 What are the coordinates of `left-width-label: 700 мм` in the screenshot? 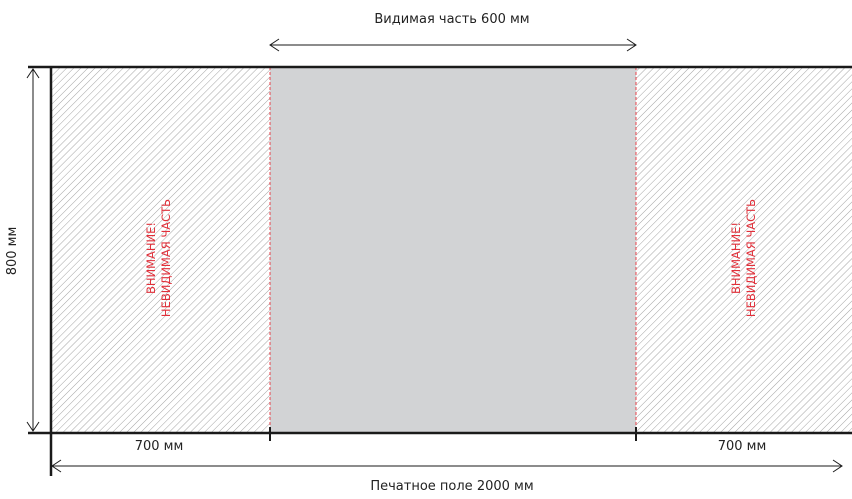 It's located at (159, 446).